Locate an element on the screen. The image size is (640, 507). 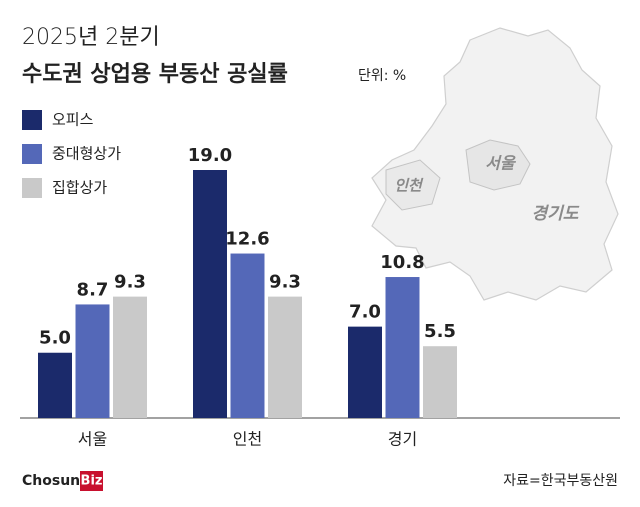
map-incheon is located at coordinates (413, 185).